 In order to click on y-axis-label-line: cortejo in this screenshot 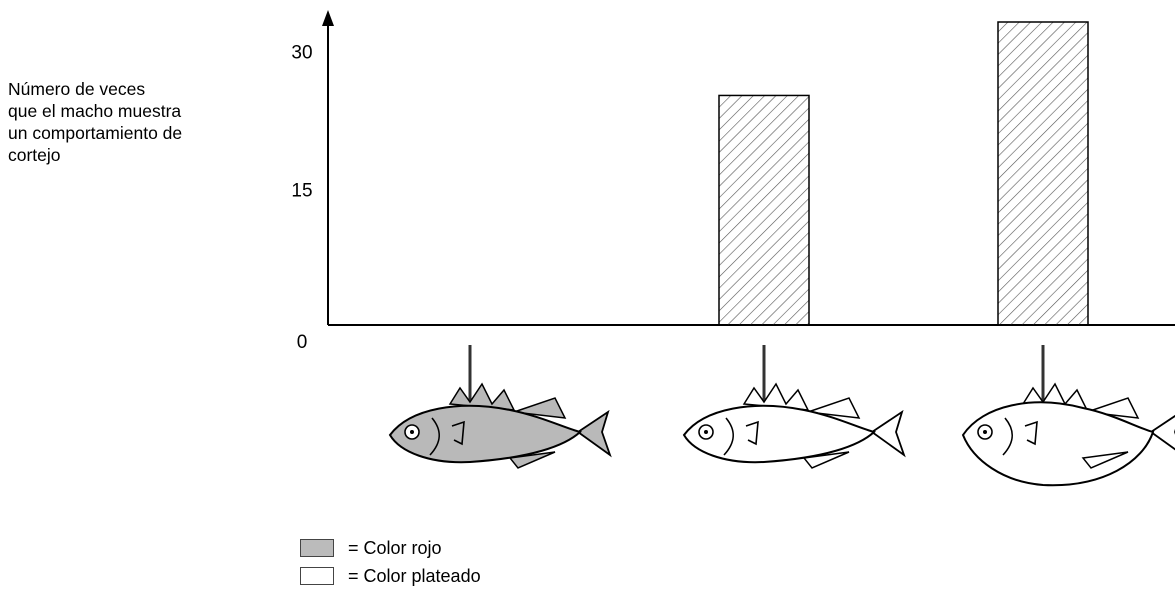, I will do `click(34, 155)`.